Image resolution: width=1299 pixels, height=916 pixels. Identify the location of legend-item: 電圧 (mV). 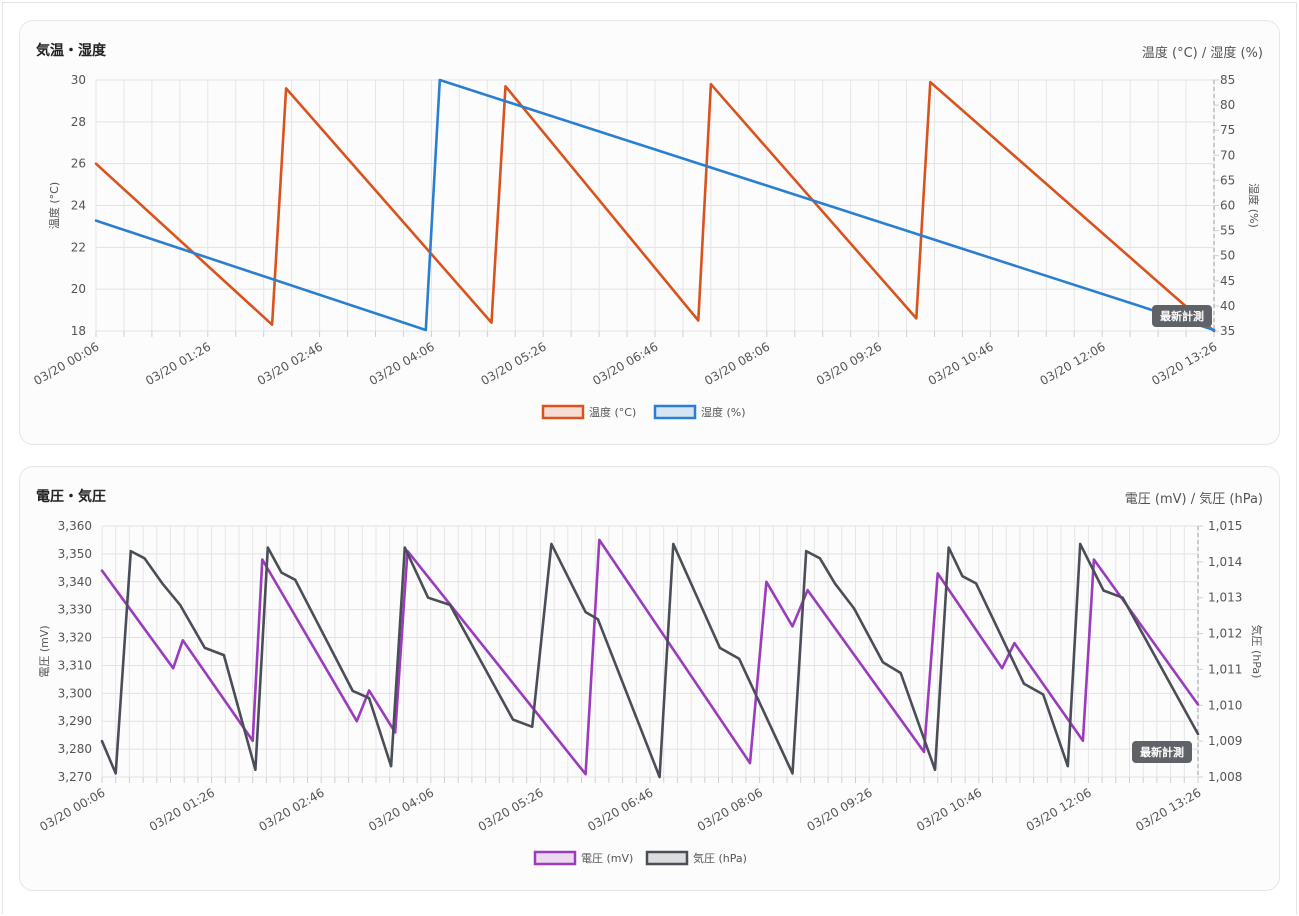
(583, 858).